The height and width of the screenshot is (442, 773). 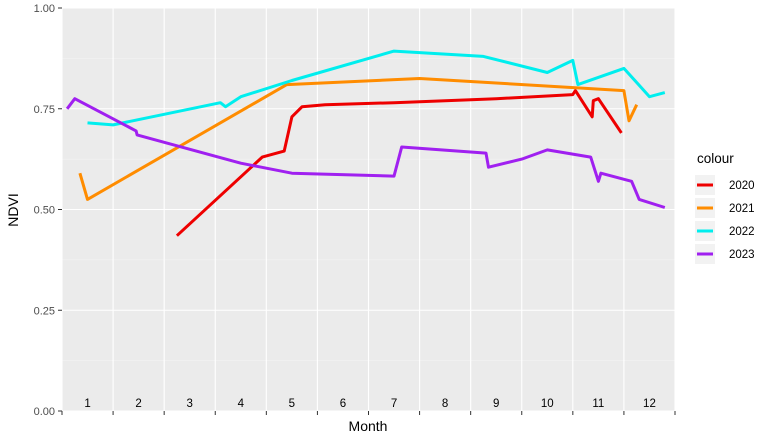 I want to click on month-label: 7, so click(x=394, y=404).